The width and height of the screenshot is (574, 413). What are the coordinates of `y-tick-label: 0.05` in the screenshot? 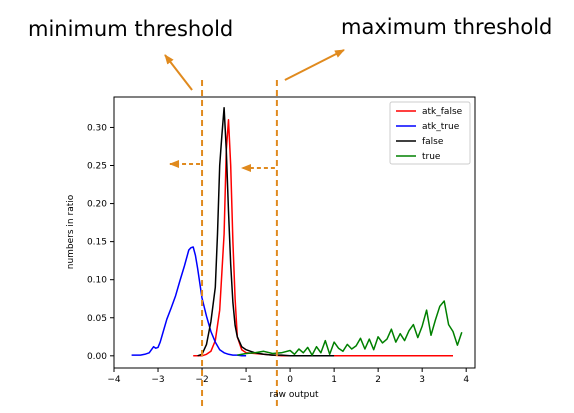 It's located at (97, 319).